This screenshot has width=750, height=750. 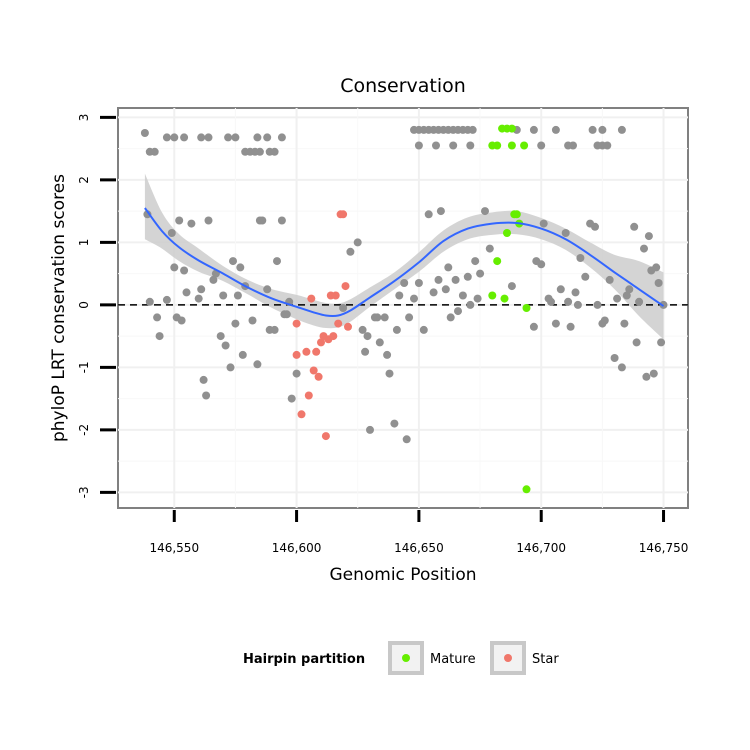 What do you see at coordinates (84, 492) in the screenshot?
I see `y-tick-label: -3` at bounding box center [84, 492].